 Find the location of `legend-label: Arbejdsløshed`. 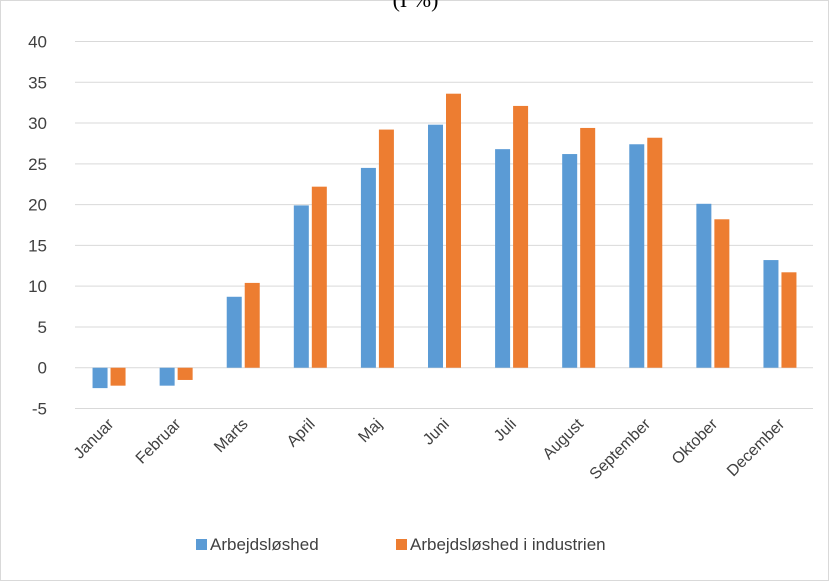

legend-label: Arbejdsløshed is located at coordinates (264, 544).